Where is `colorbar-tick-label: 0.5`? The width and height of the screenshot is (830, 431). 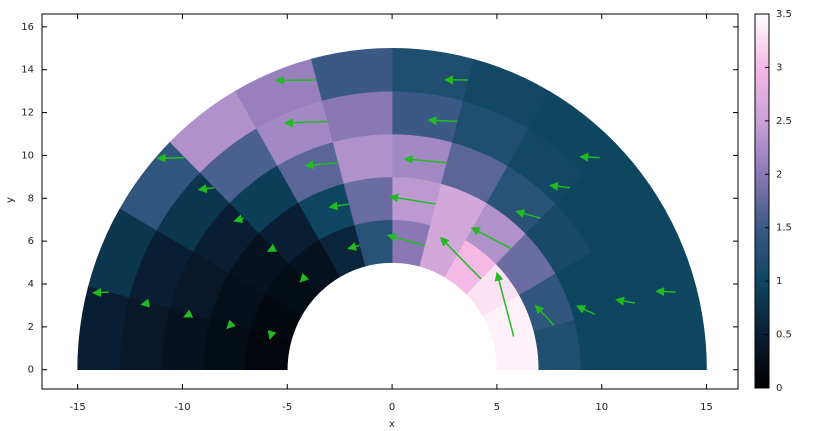 colorbar-tick-label: 0.5 is located at coordinates (784, 335).